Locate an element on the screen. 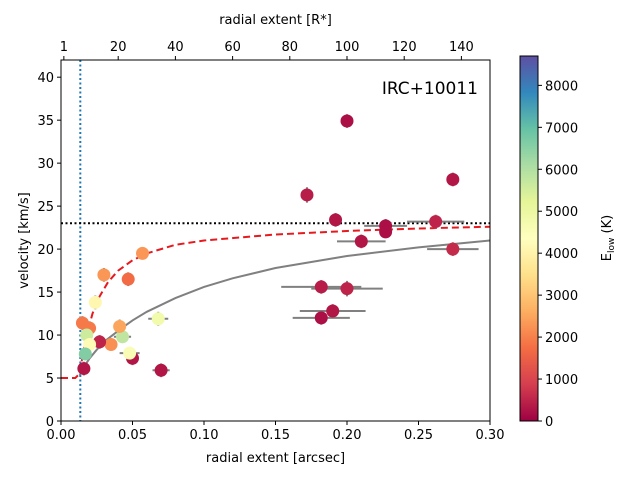  top-tick-label: 140 is located at coordinates (461, 47).